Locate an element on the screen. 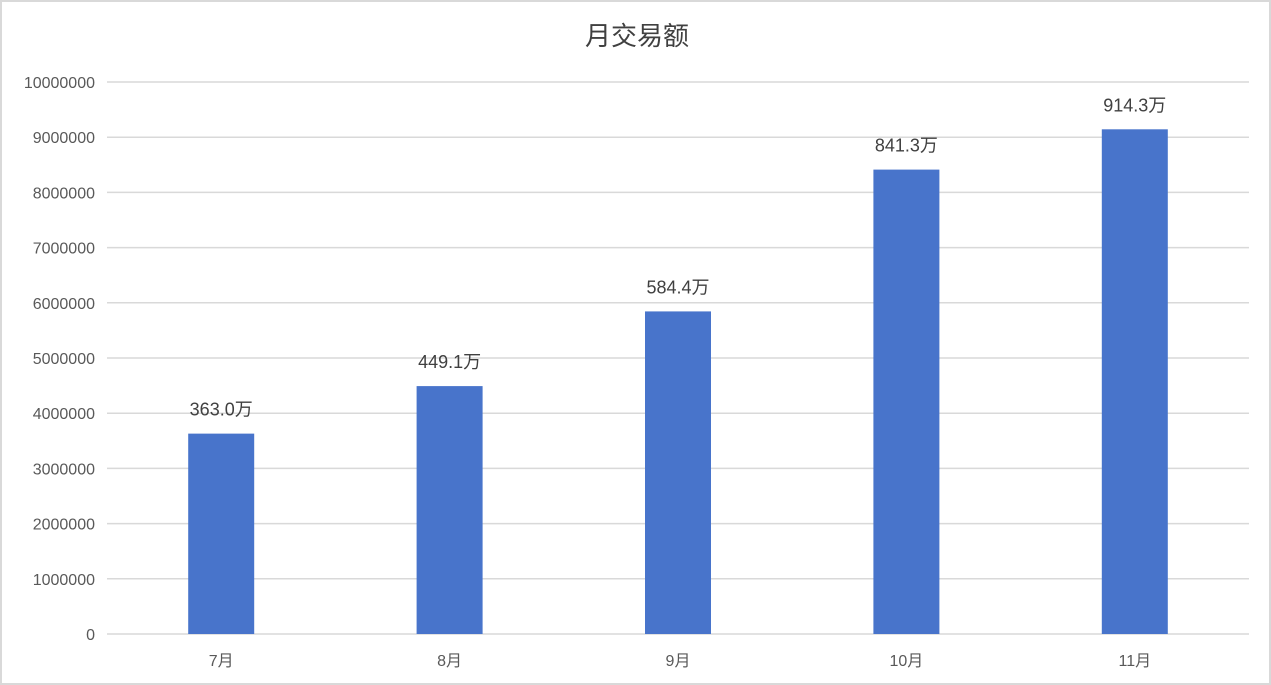 This screenshot has height=685, width=1271. data-label: 584.4万 is located at coordinates (677, 287).